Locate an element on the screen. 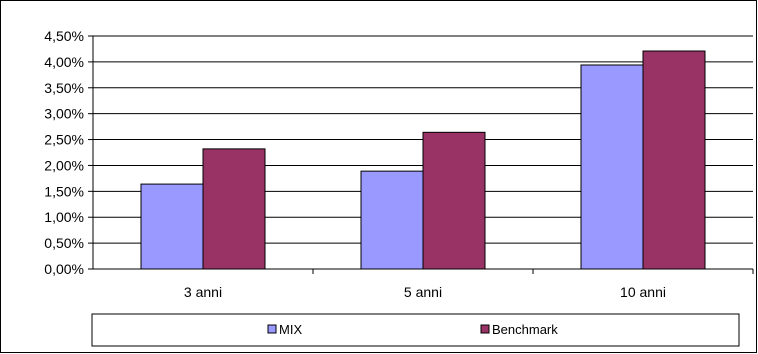 The height and width of the screenshot is (354, 758). x-tick-label: 5 anni is located at coordinates (423, 292).